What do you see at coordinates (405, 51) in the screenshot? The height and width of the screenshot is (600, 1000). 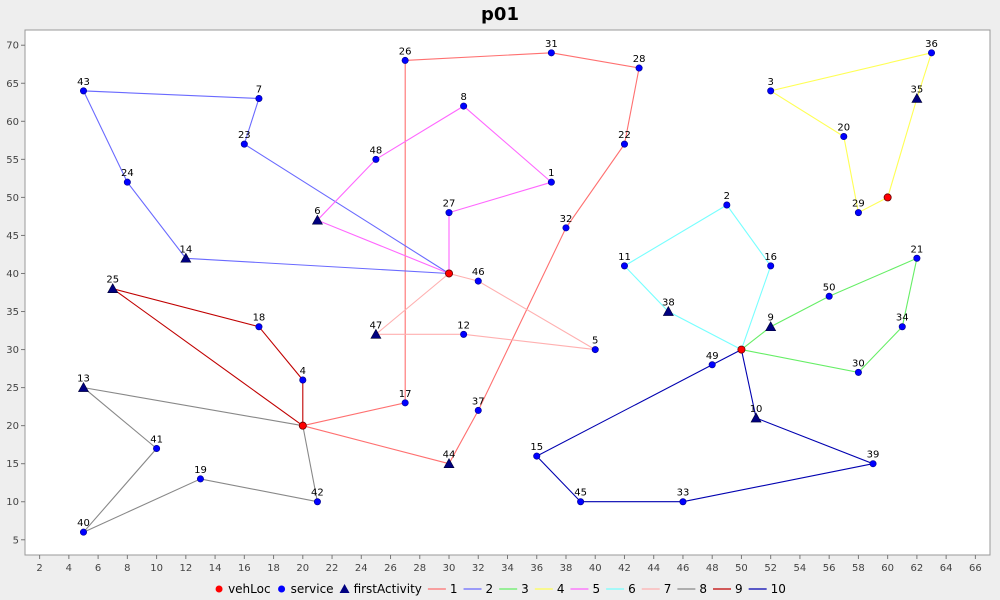 I see `node-label-26: 26` at bounding box center [405, 51].